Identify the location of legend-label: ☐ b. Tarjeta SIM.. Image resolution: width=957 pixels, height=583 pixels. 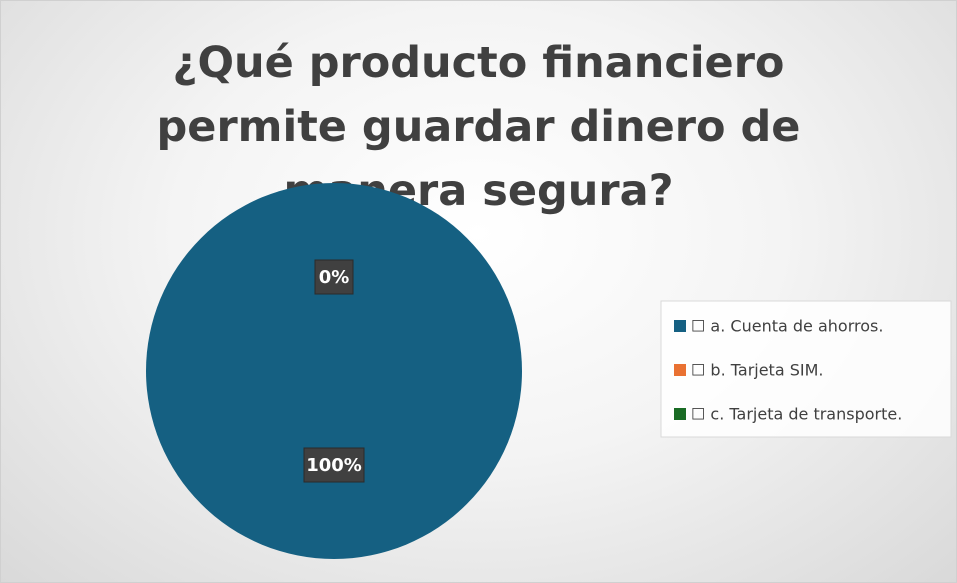
(757, 370).